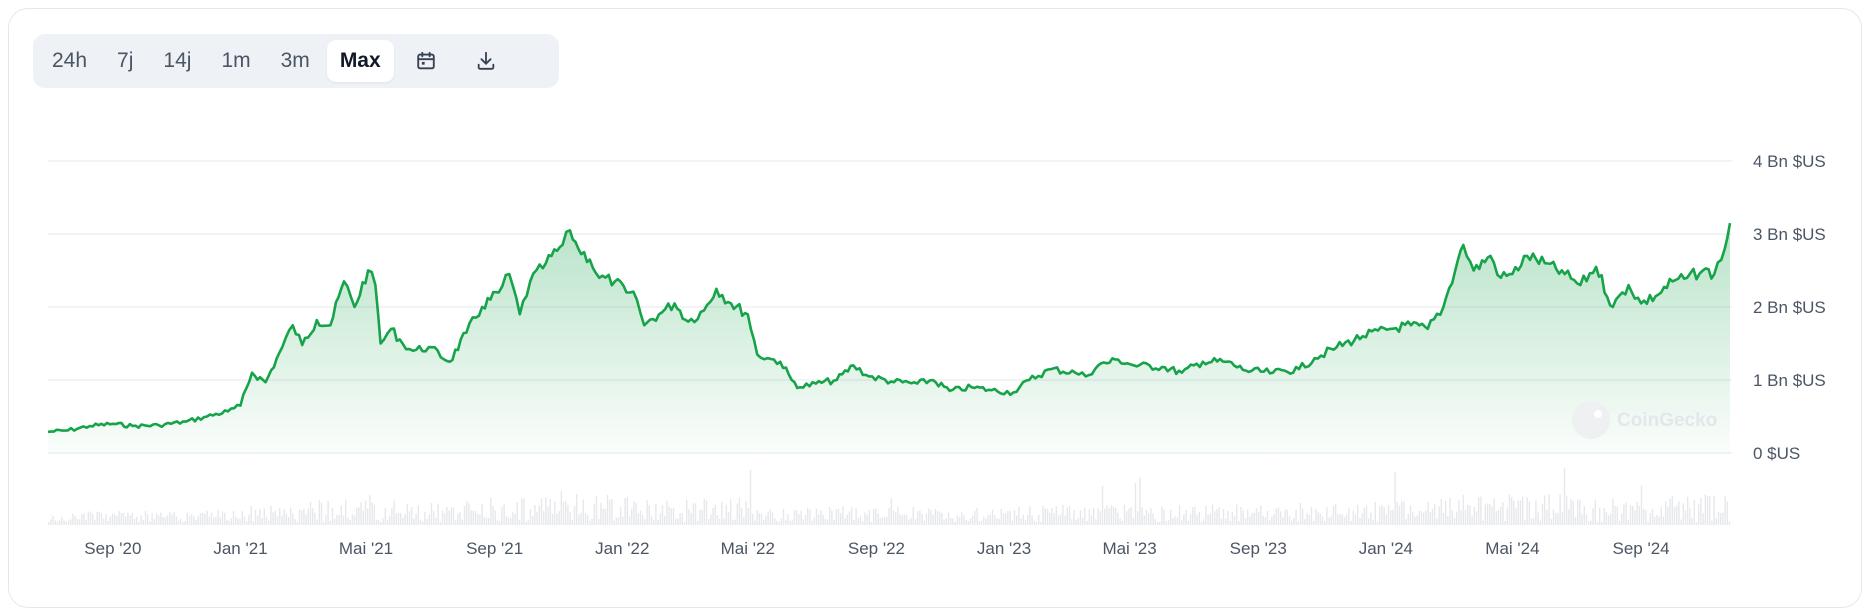 This screenshot has height=608, width=1873. What do you see at coordinates (125, 60) in the screenshot?
I see `range-7d-button: 7j` at bounding box center [125, 60].